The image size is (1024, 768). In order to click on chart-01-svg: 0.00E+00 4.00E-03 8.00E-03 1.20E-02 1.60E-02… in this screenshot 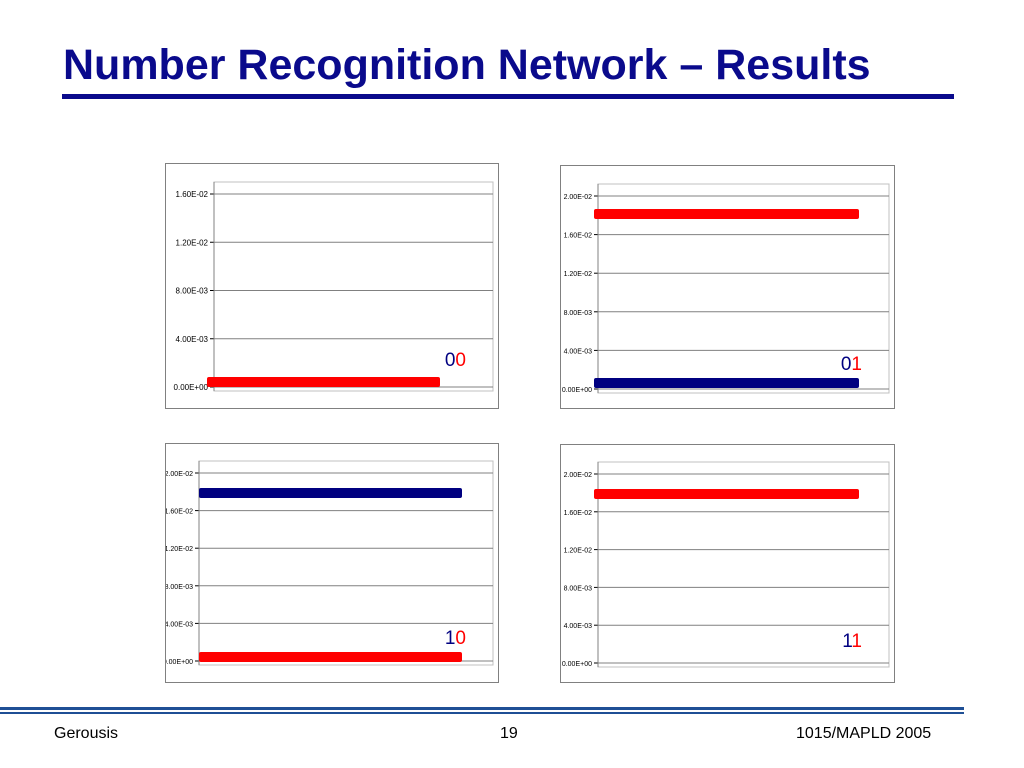, I will do `click(726, 288)`.